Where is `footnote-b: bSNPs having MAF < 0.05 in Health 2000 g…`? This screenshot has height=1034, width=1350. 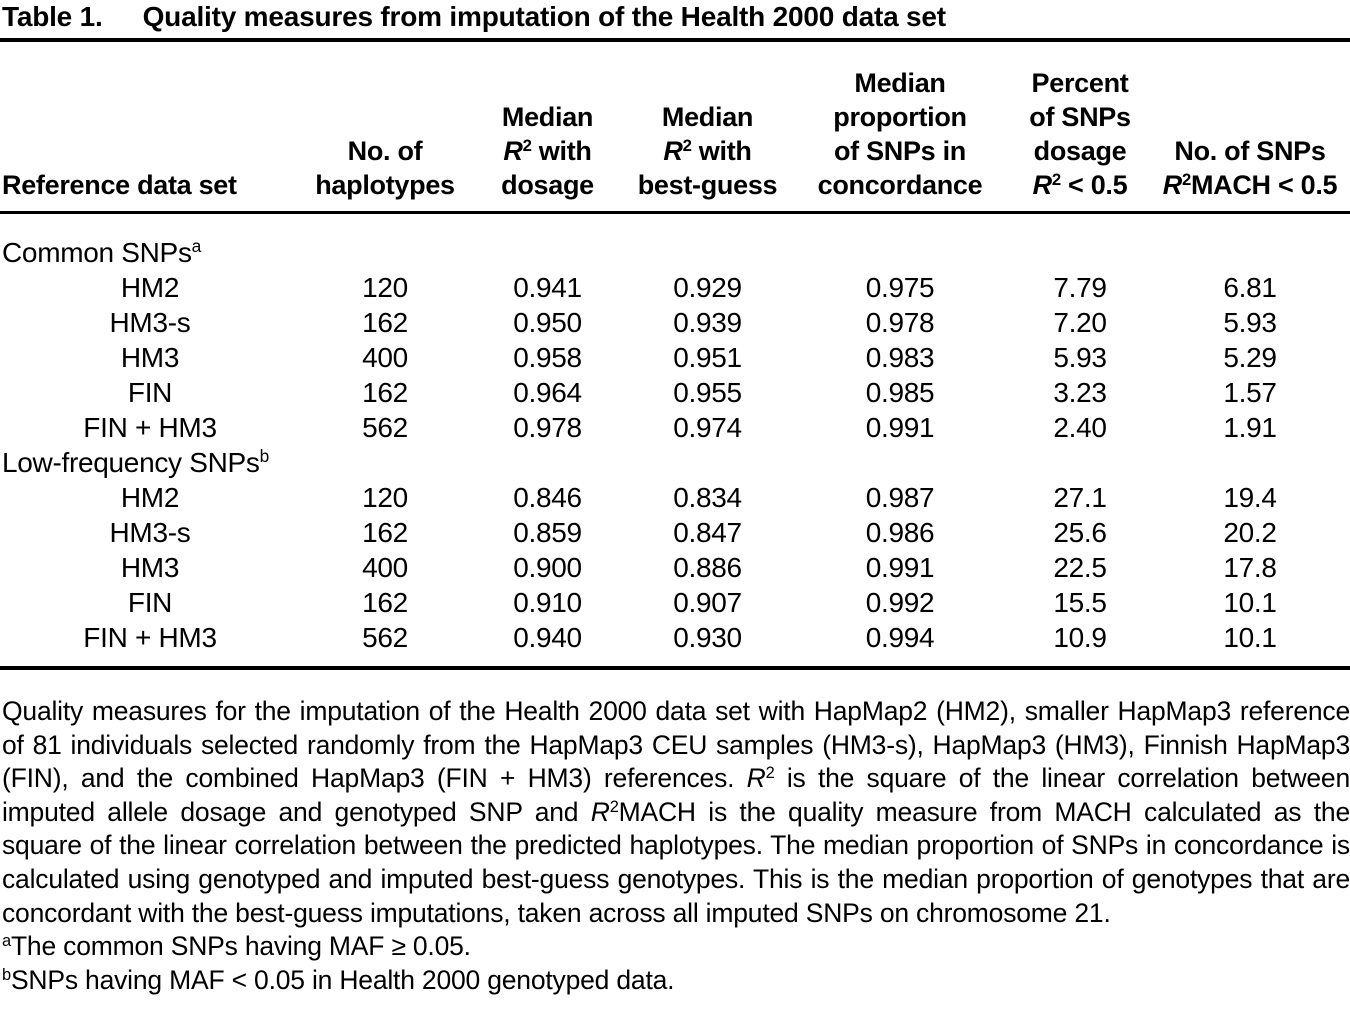
footnote-b: bSNPs having MAF < 0.05 in Health 2000 g… is located at coordinates (338, 979).